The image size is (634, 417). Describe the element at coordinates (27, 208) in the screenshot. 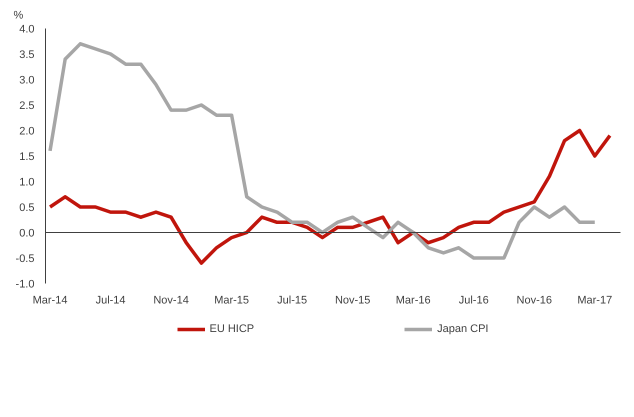

I see `y-tick-label: 0.5` at that location.